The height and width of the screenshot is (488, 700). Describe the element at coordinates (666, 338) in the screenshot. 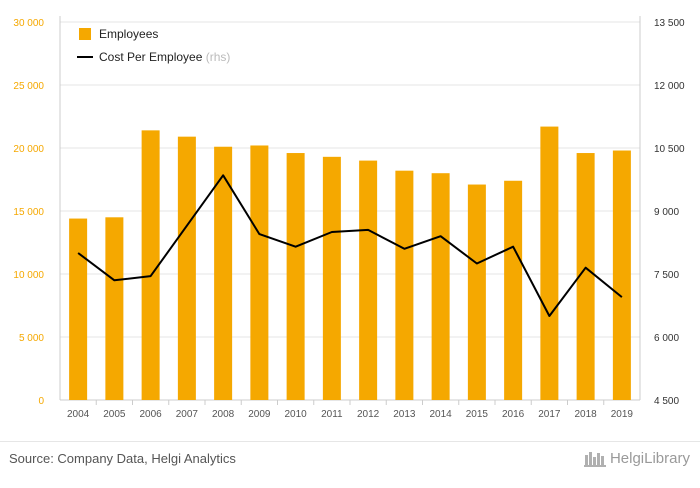

I see `y-right-tick-label: 6 000` at that location.